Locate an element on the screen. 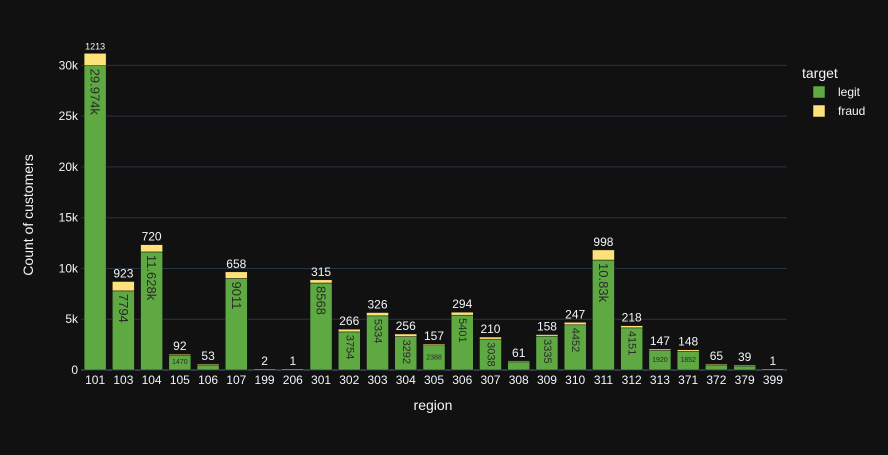  y-tick-label: 30k is located at coordinates (69, 65).